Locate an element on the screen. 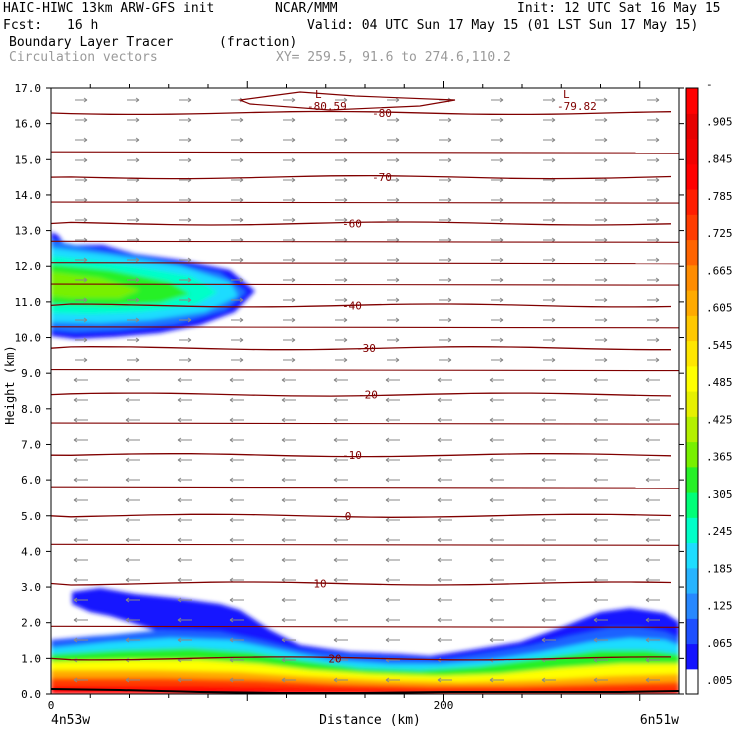  colorbar-label: .185 is located at coordinates (719, 568).